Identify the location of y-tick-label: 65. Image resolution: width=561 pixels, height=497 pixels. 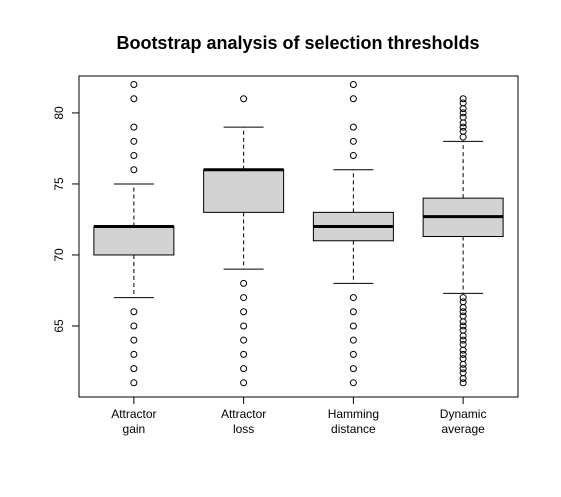
(59, 326).